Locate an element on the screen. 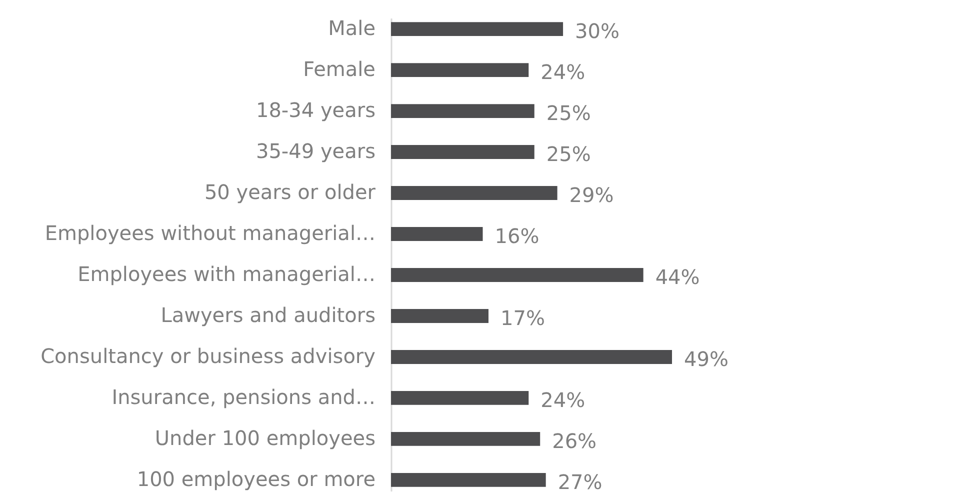  y-tick-label: 100 employees or more is located at coordinates (256, 478).